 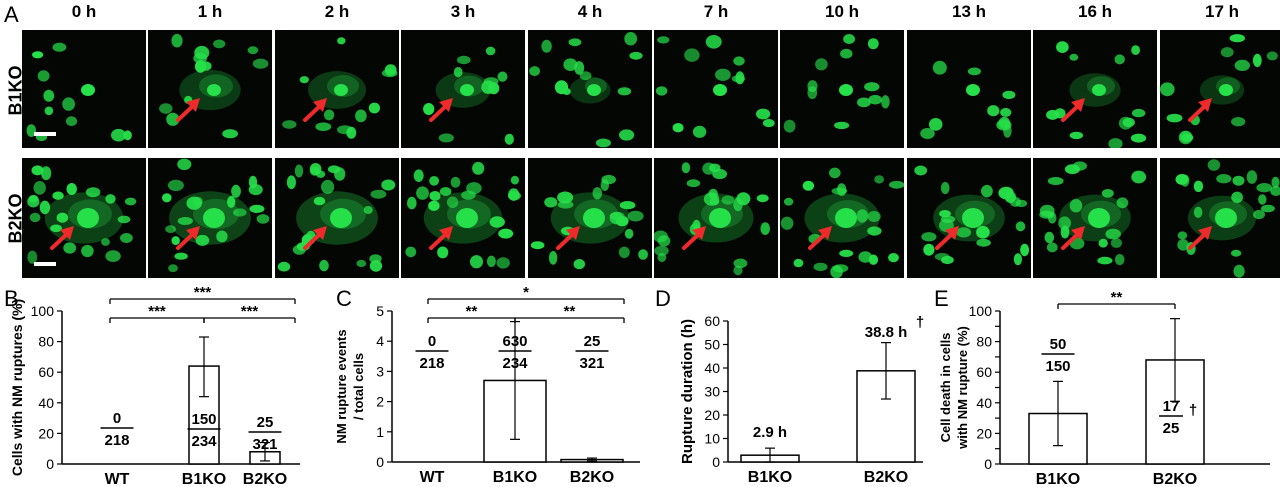 I want to click on sig-wt-b2ko-label: ***, so click(x=203, y=294).